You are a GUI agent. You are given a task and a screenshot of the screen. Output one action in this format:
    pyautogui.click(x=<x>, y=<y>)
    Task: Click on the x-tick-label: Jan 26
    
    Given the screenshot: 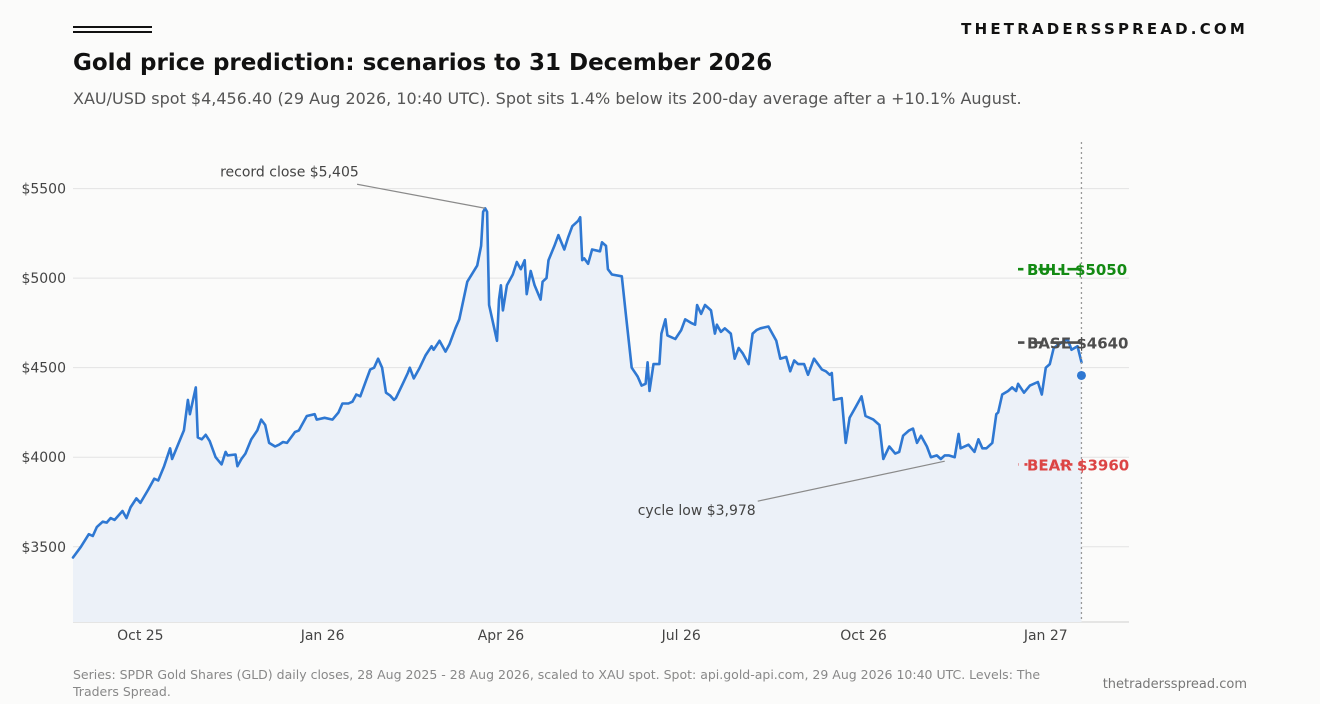 What is the action you would take?
    pyautogui.click(x=322, y=636)
    